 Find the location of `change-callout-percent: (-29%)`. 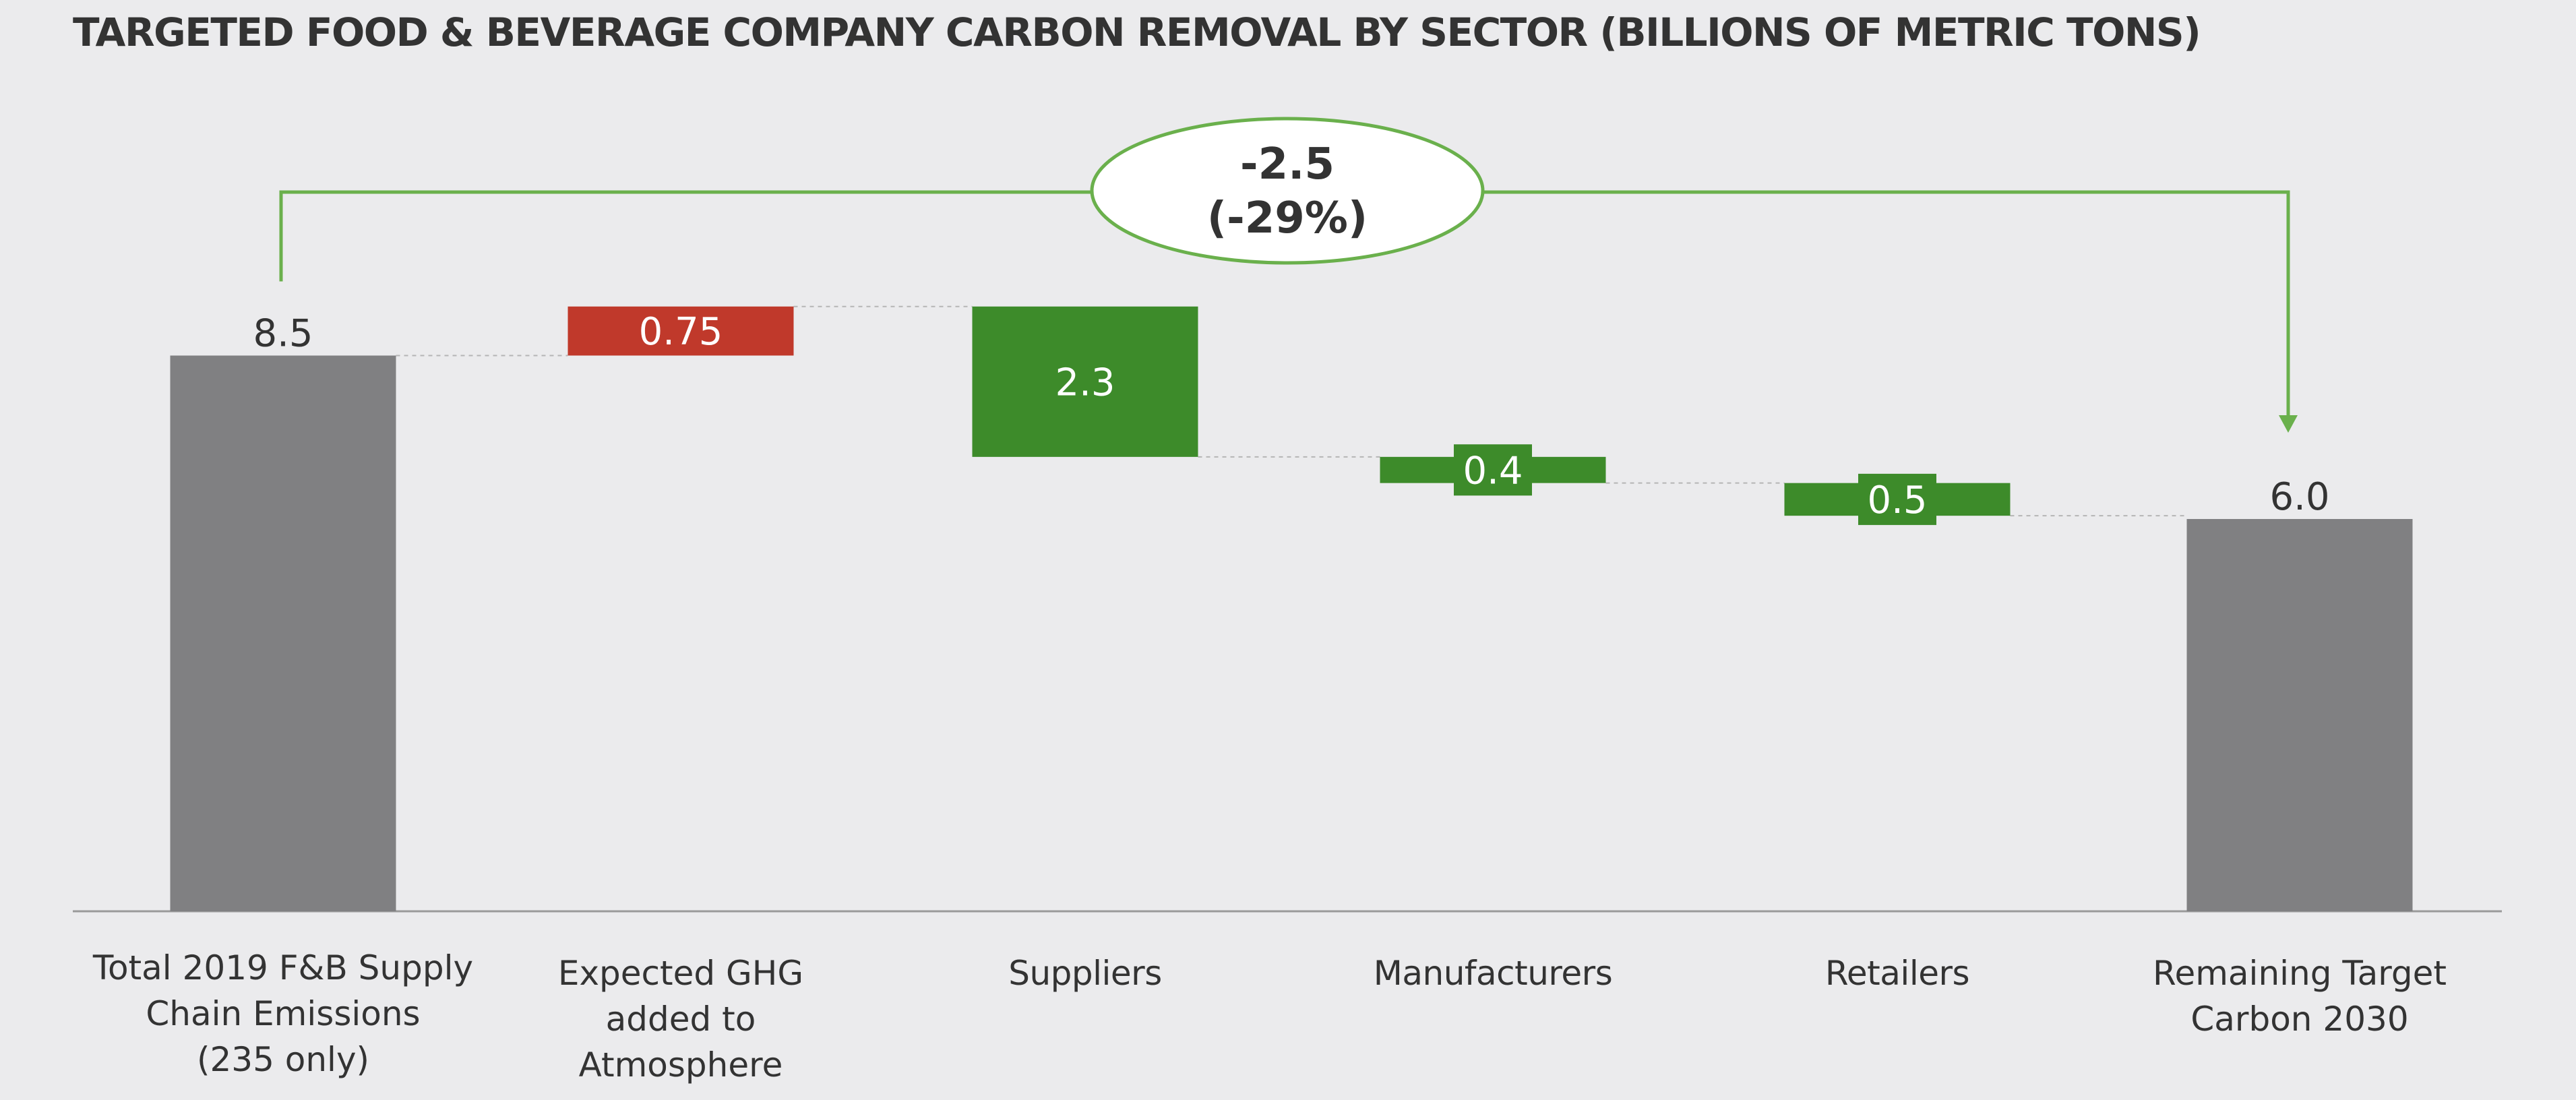

change-callout-percent: (-29%) is located at coordinates (1287, 218).